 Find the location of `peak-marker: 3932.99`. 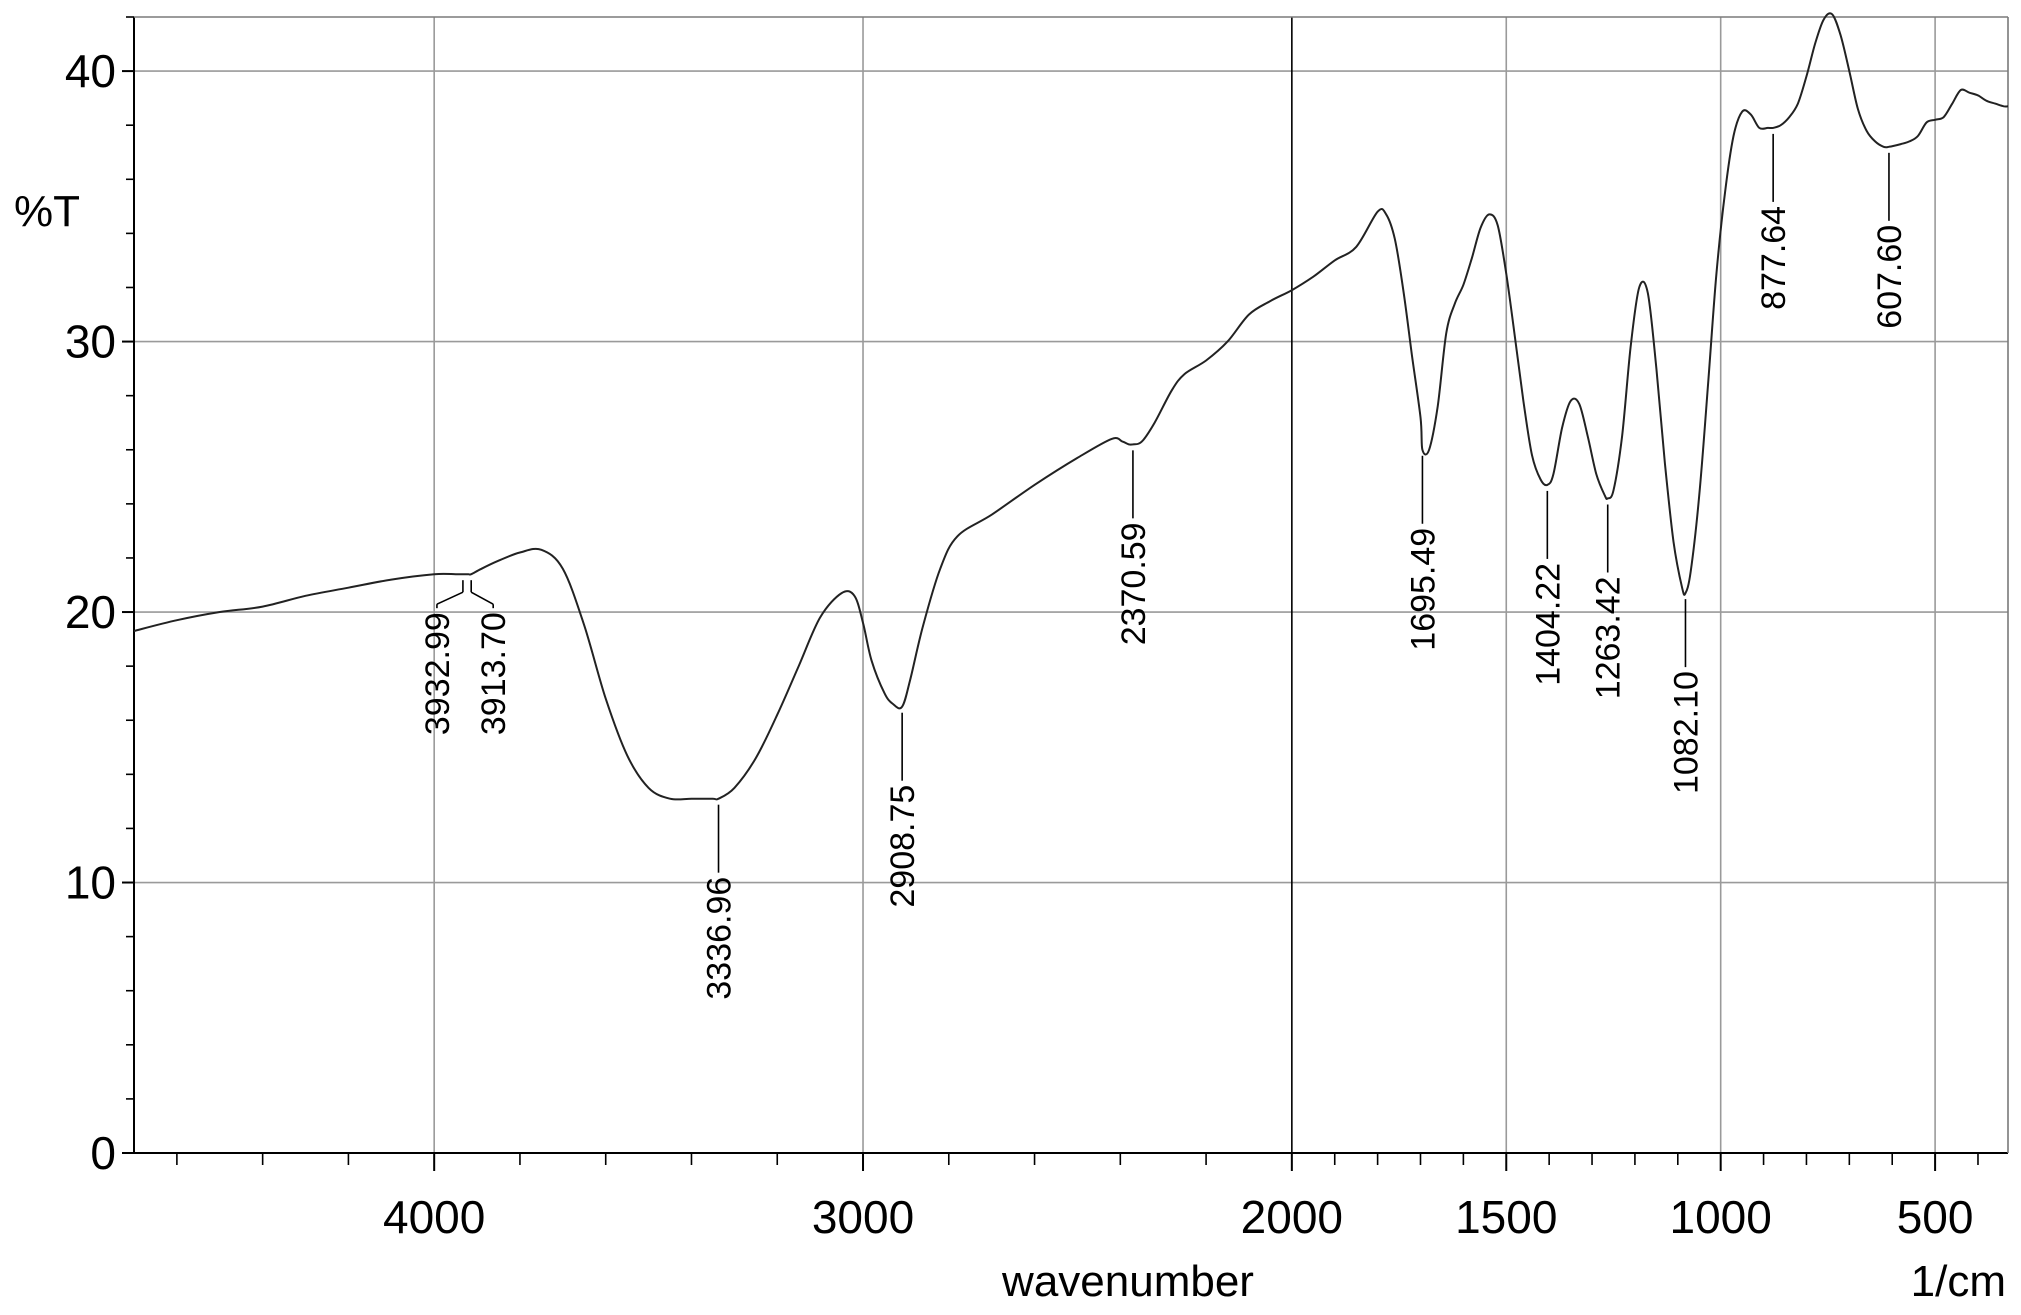

peak-marker: 3932.99 is located at coordinates (441, 657).